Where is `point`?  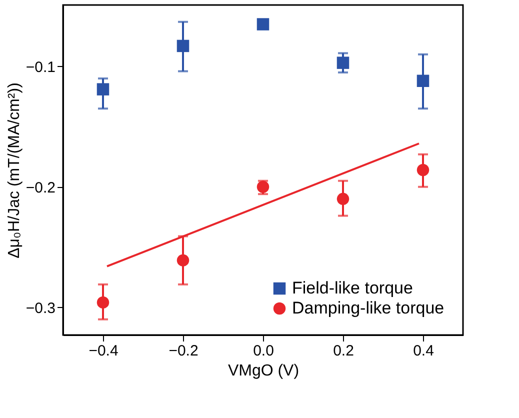
point is located at coordinates (263, 24).